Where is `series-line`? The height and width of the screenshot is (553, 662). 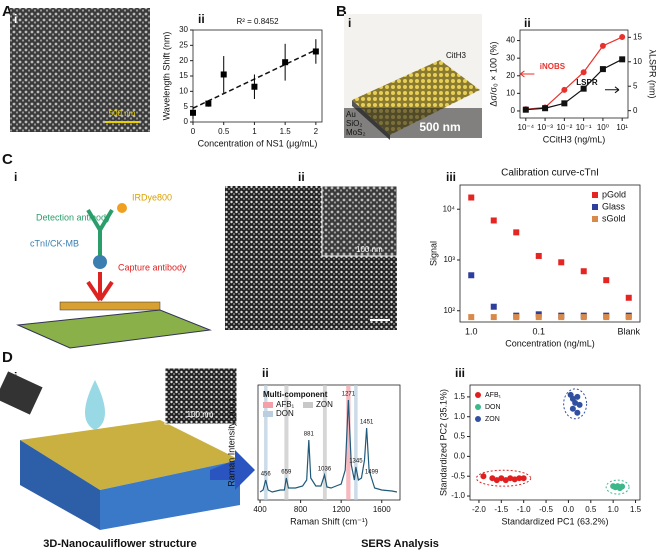
series-line is located at coordinates (574, 73).